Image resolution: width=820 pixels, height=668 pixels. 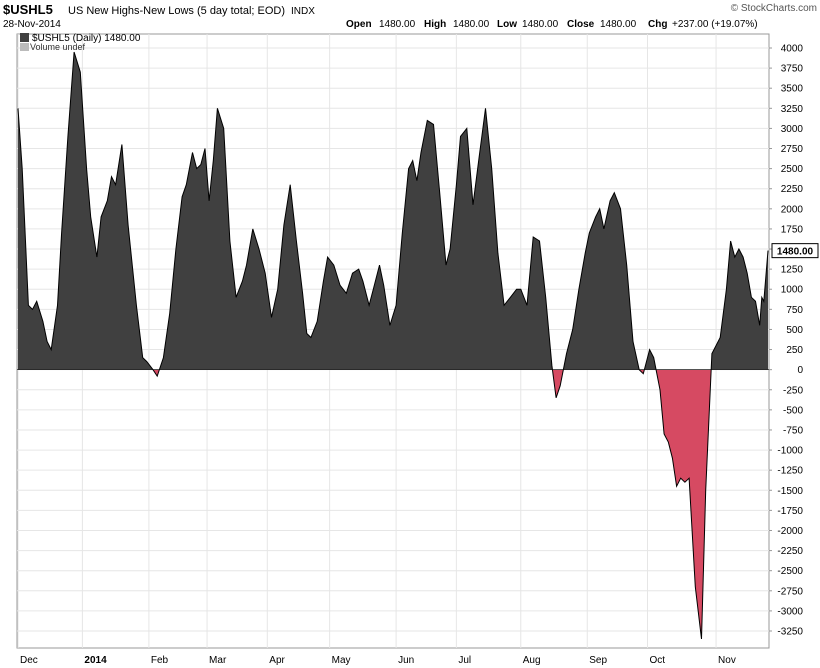 I want to click on x-tick-label: May, so click(x=341, y=660).